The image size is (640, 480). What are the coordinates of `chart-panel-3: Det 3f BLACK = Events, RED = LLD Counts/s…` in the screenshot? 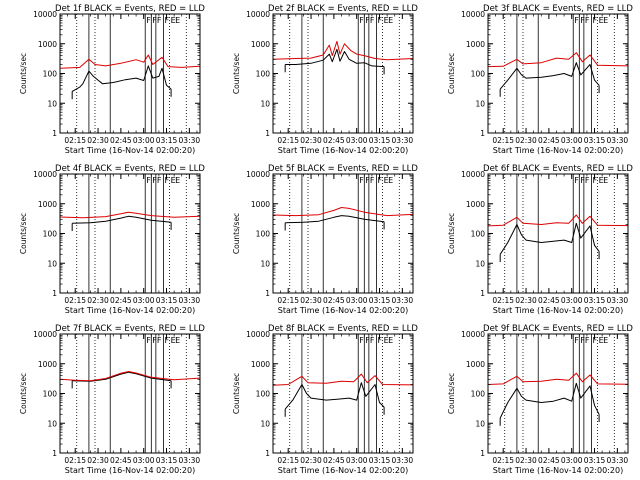 It's located at (540, 79).